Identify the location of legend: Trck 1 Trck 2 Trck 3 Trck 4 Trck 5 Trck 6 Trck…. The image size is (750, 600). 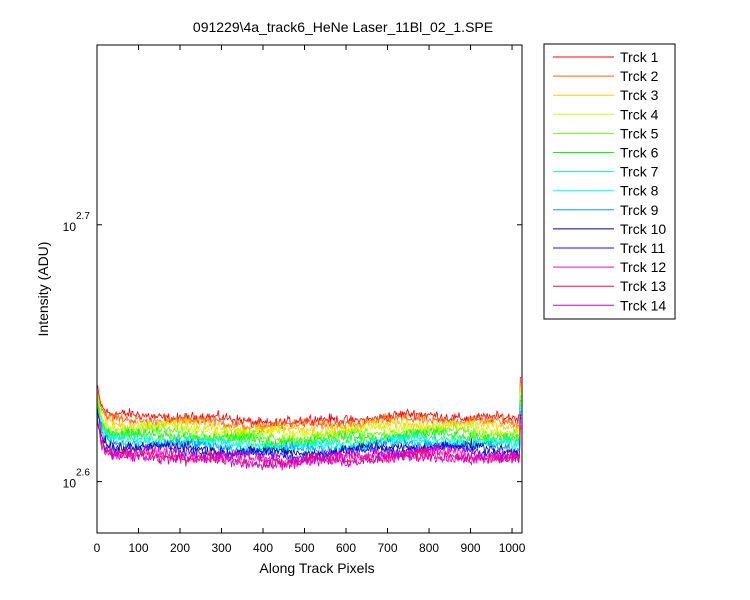
(609, 181).